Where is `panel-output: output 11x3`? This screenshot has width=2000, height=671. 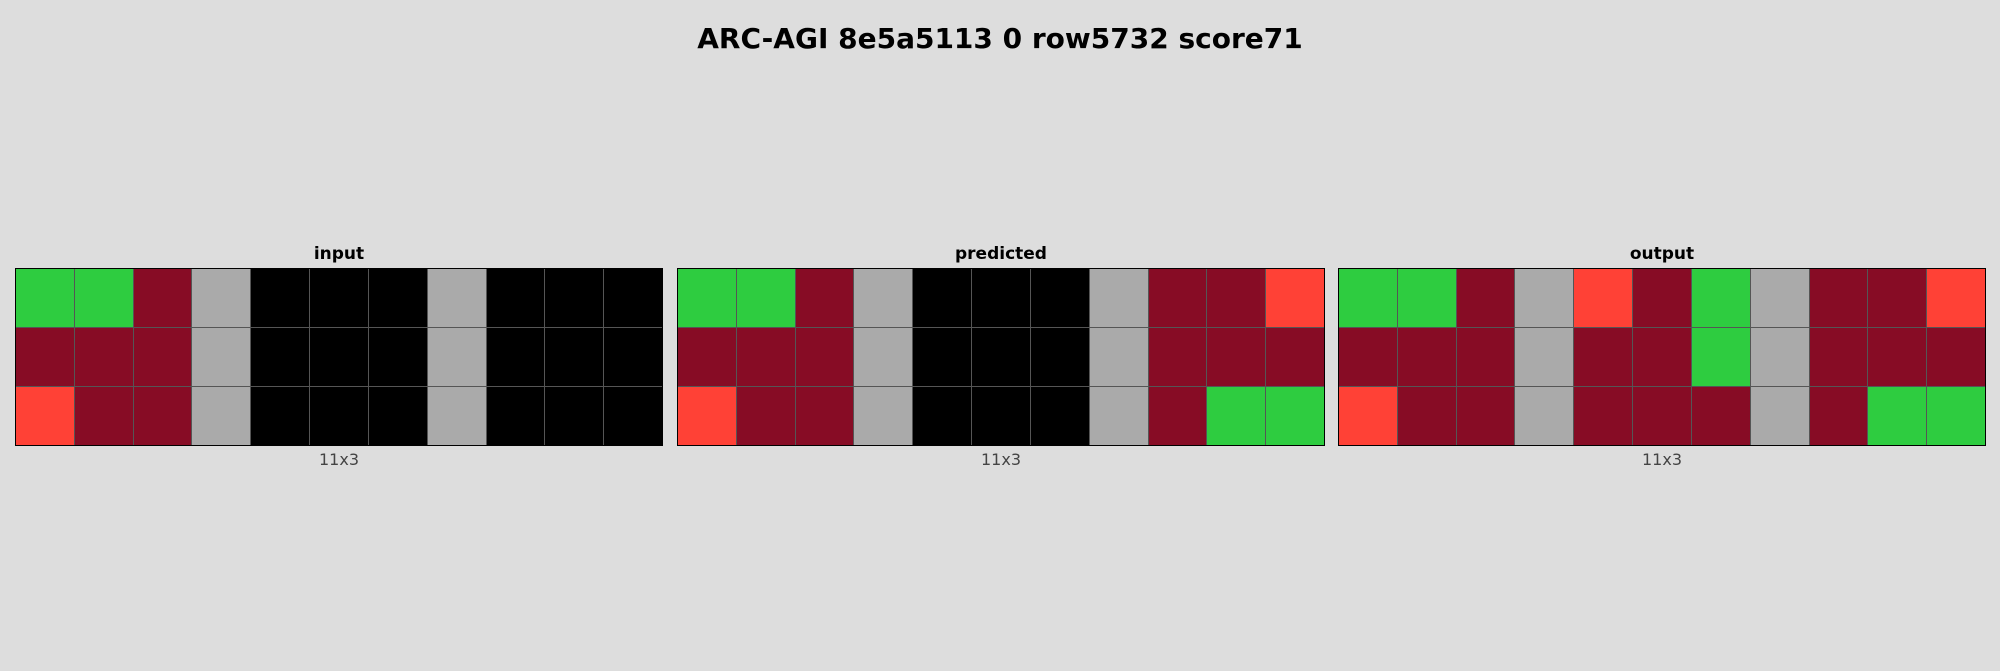 panel-output: output 11x3 is located at coordinates (1662, 356).